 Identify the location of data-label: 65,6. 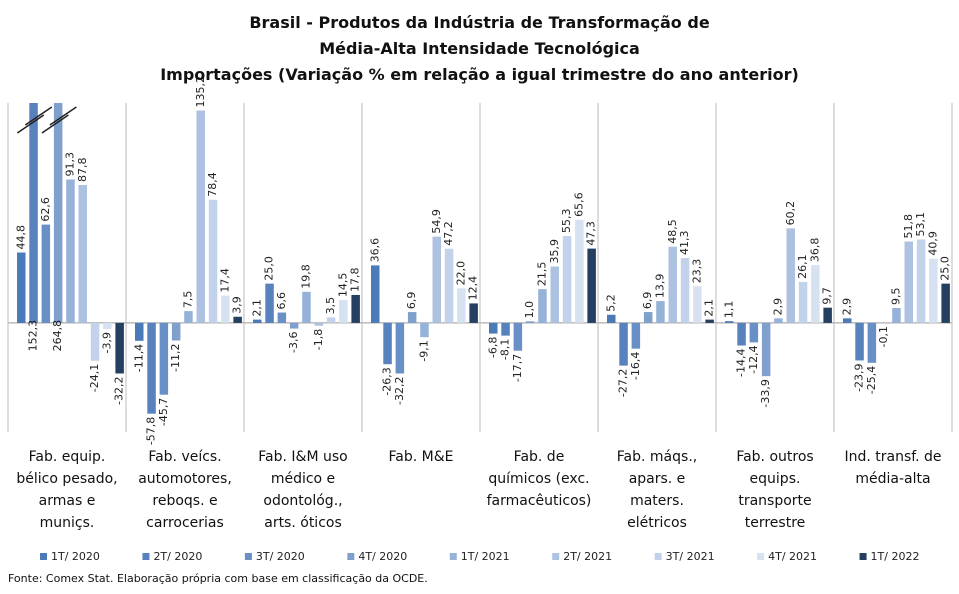
(578, 204).